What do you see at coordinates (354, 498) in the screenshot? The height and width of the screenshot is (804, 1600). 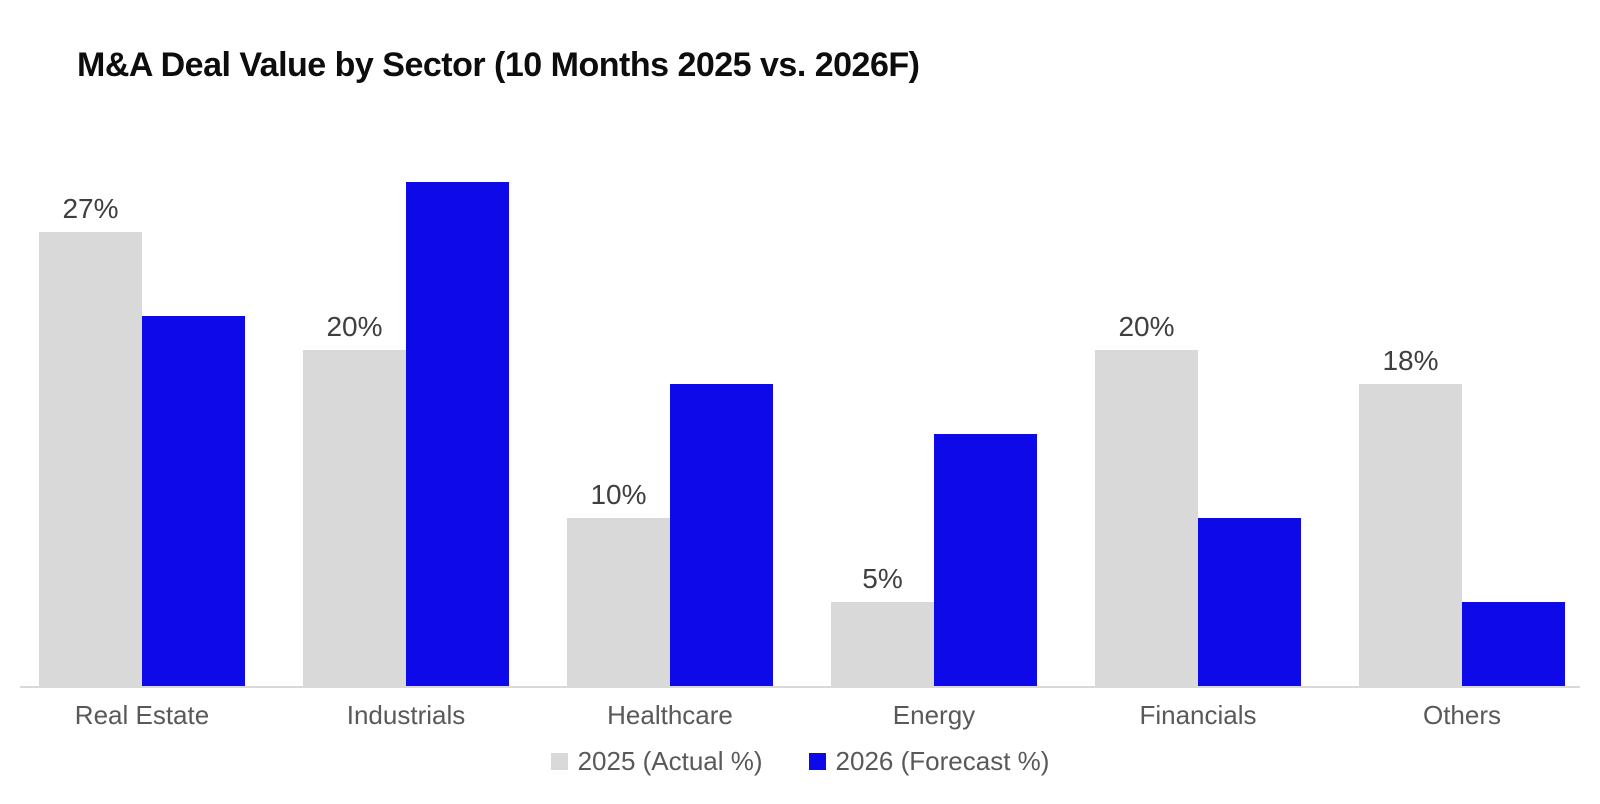 I see `actual-bar-industrials: 20%` at bounding box center [354, 498].